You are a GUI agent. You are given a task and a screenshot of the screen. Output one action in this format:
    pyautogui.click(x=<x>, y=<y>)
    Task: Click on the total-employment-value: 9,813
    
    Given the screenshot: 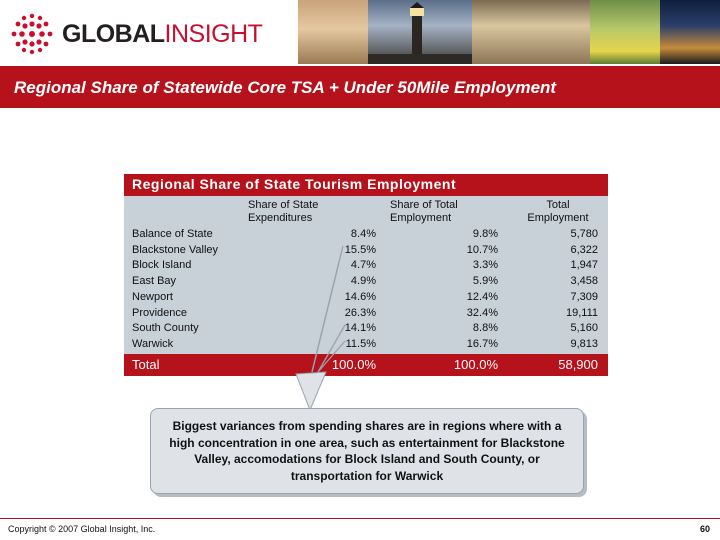 What is the action you would take?
    pyautogui.click(x=584, y=343)
    